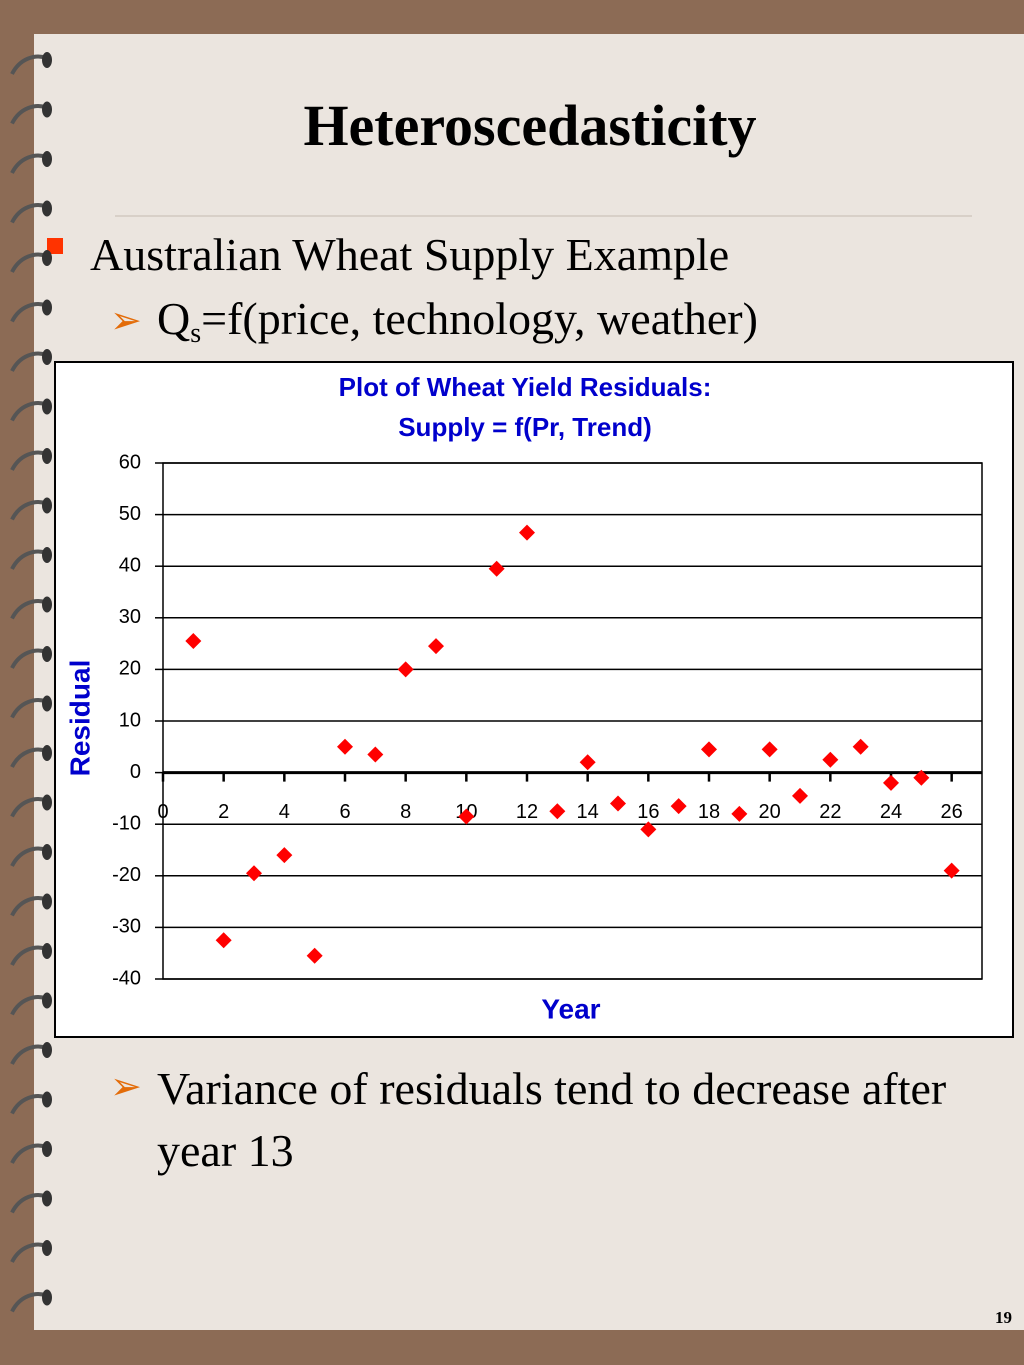  I want to click on y-tick-label: 20, so click(130, 669).